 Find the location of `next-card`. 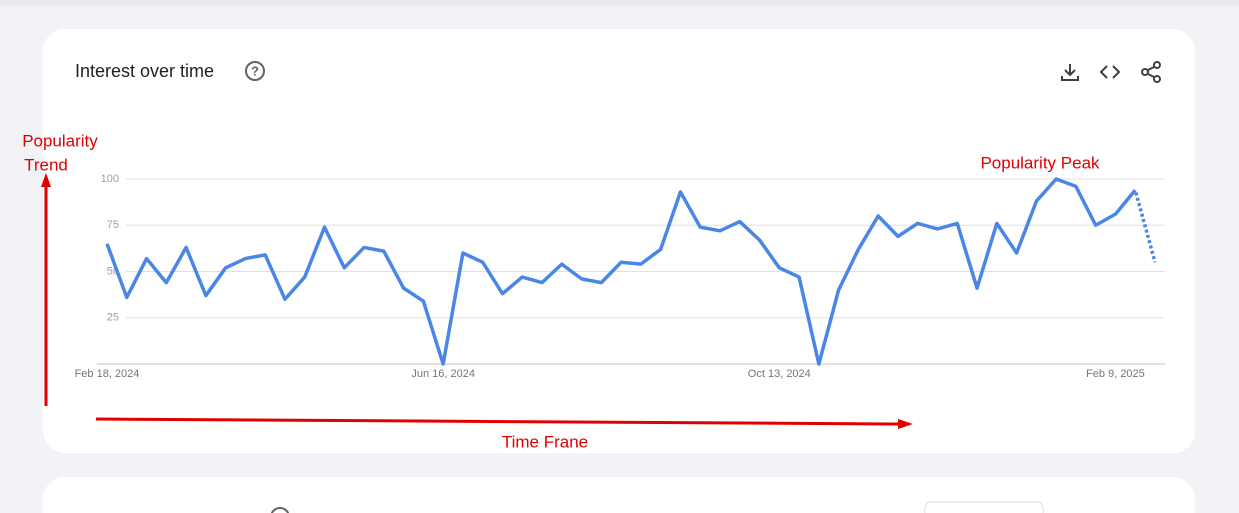

next-card is located at coordinates (619, 495).